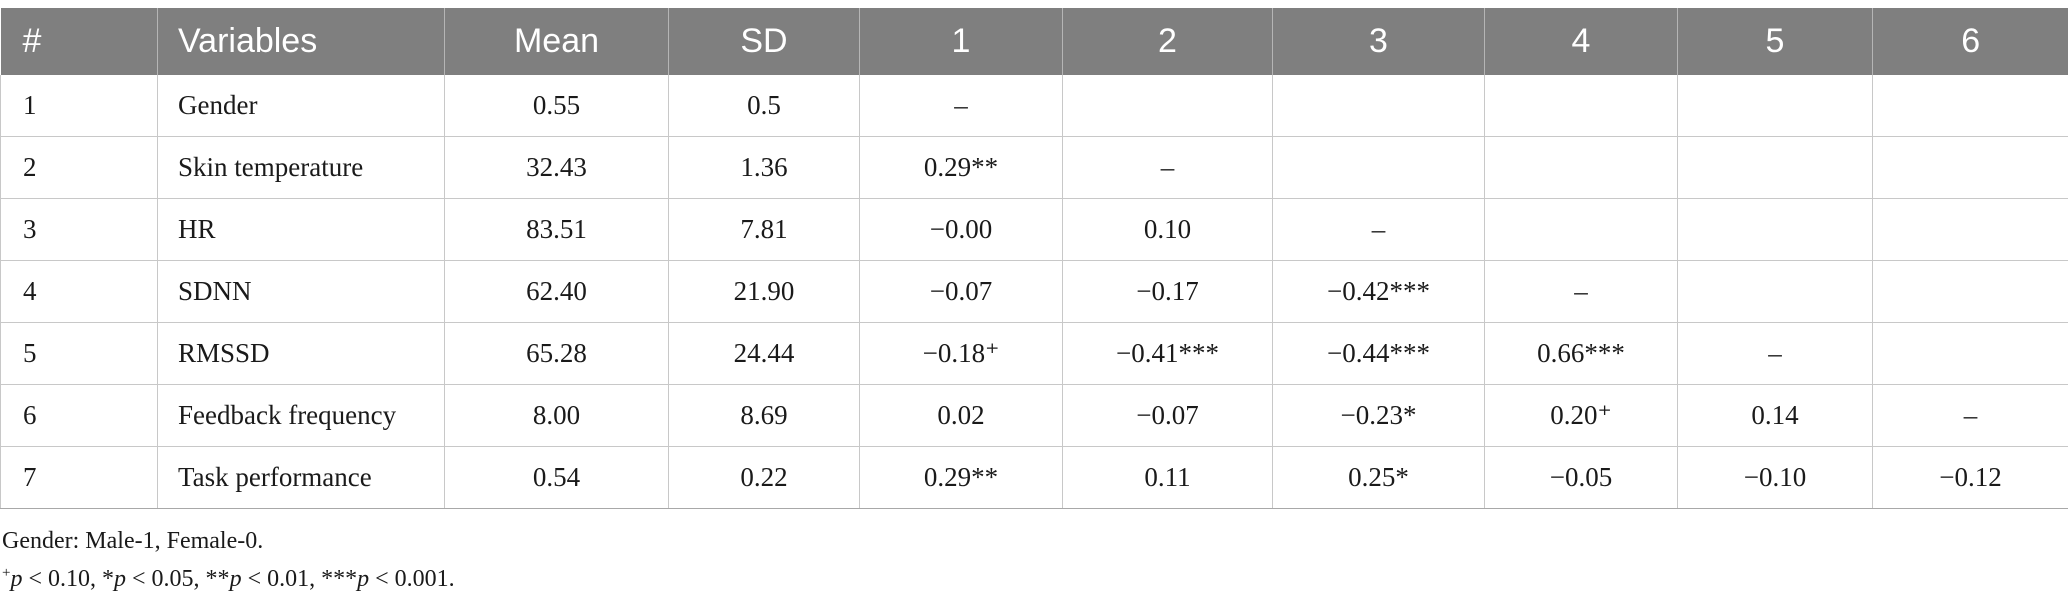  What do you see at coordinates (764, 291) in the screenshot?
I see `table-cell: 21.90` at bounding box center [764, 291].